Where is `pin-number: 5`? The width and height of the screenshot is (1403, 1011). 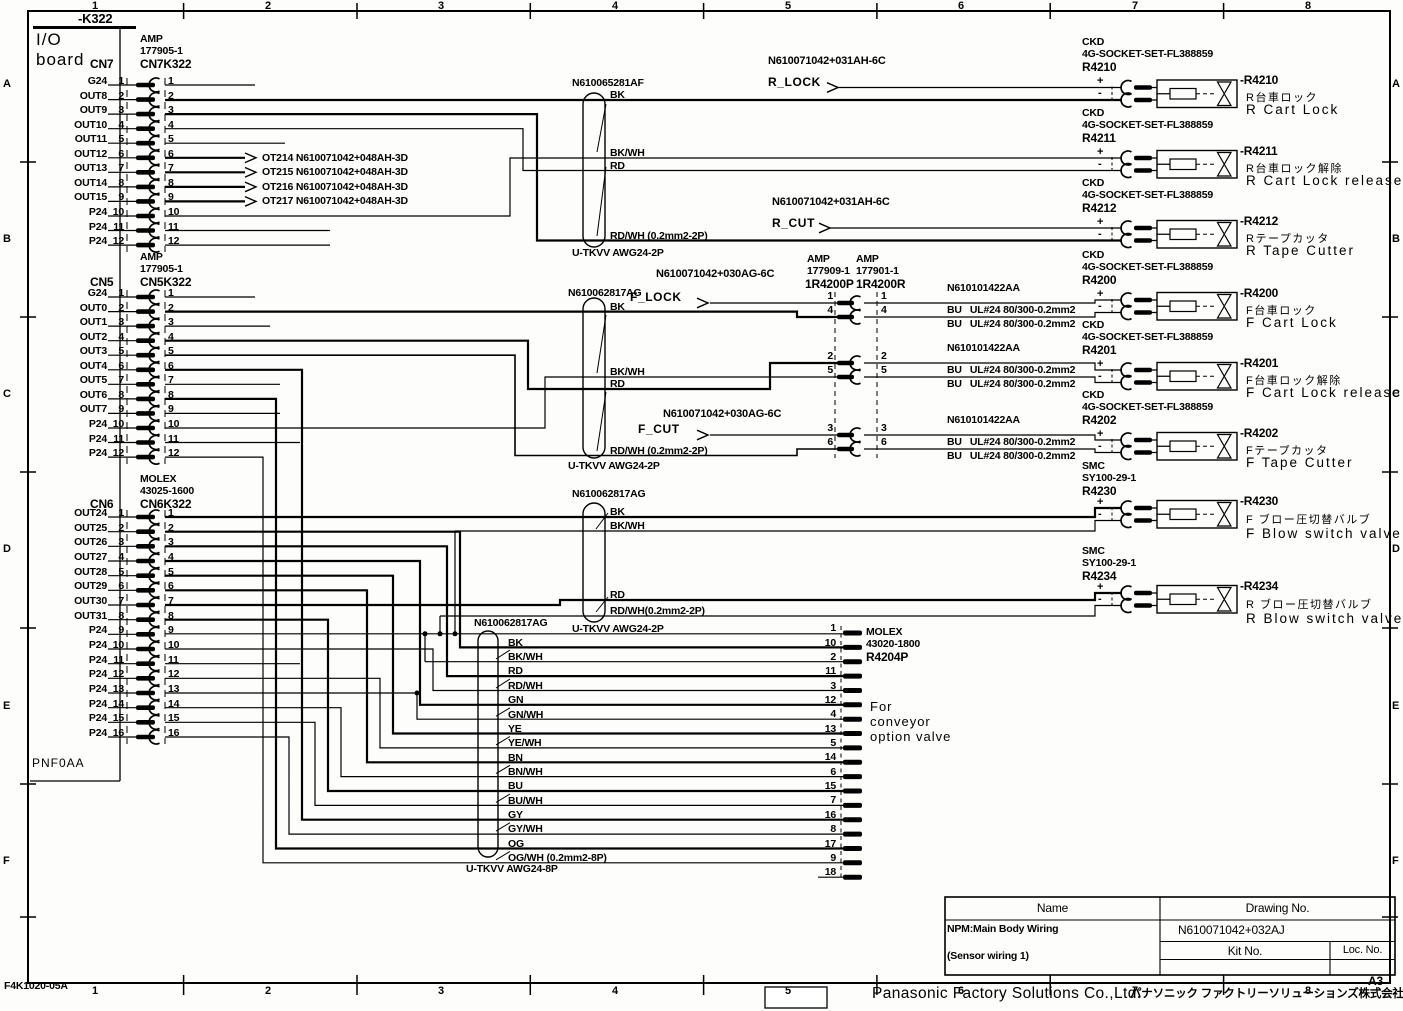 pin-number: 5 is located at coordinates (121, 571).